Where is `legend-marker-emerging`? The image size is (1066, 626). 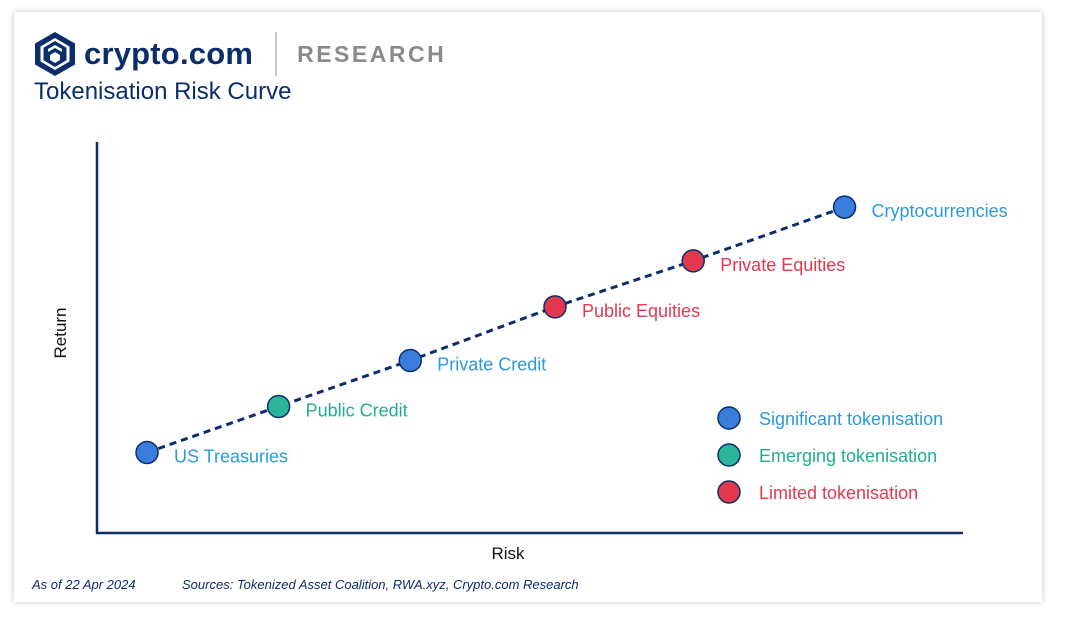
legend-marker-emerging is located at coordinates (729, 455).